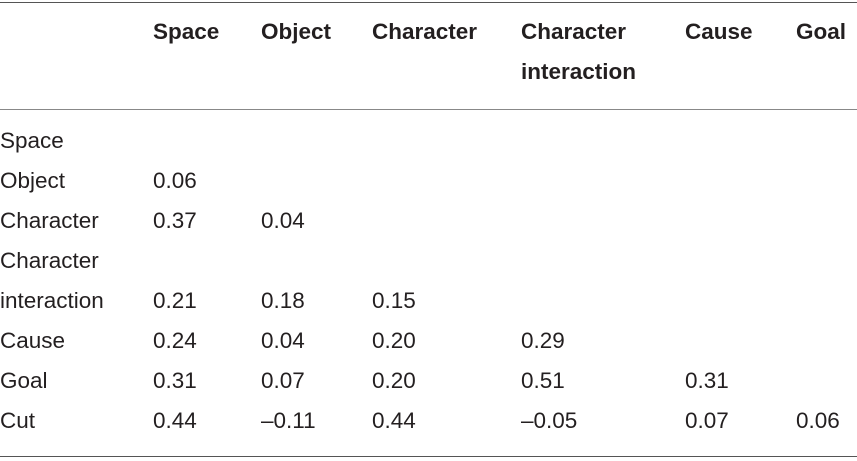 The image size is (857, 461). I want to click on row-label: Cause, so click(33, 340).